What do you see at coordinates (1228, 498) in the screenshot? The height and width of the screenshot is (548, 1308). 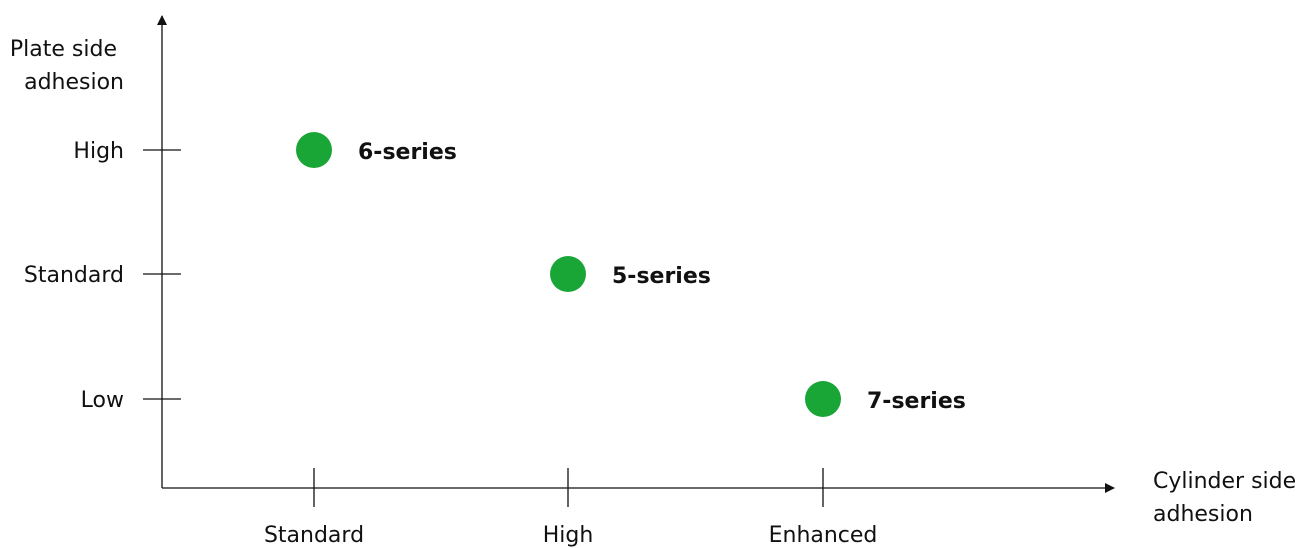 I see `x-axis-title: Cylinder side adhesion` at bounding box center [1228, 498].